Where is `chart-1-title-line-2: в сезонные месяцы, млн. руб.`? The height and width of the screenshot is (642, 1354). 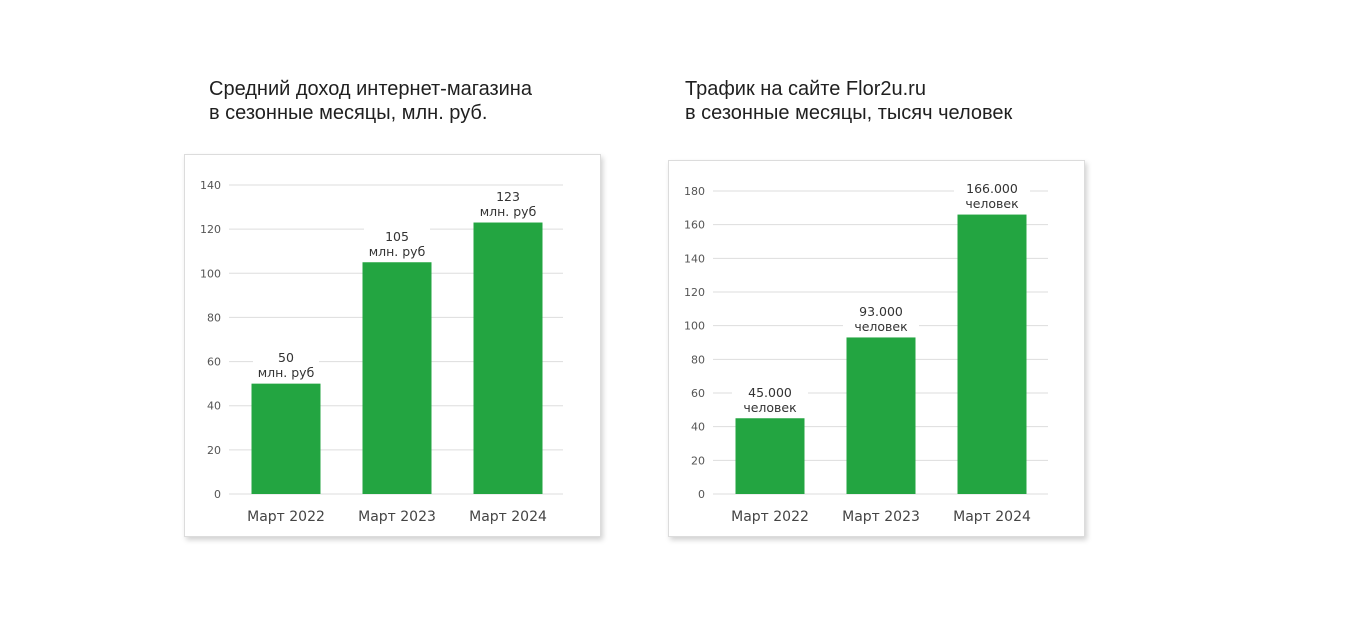 chart-1-title-line-2: в сезонные месяцы, млн. руб. is located at coordinates (348, 113).